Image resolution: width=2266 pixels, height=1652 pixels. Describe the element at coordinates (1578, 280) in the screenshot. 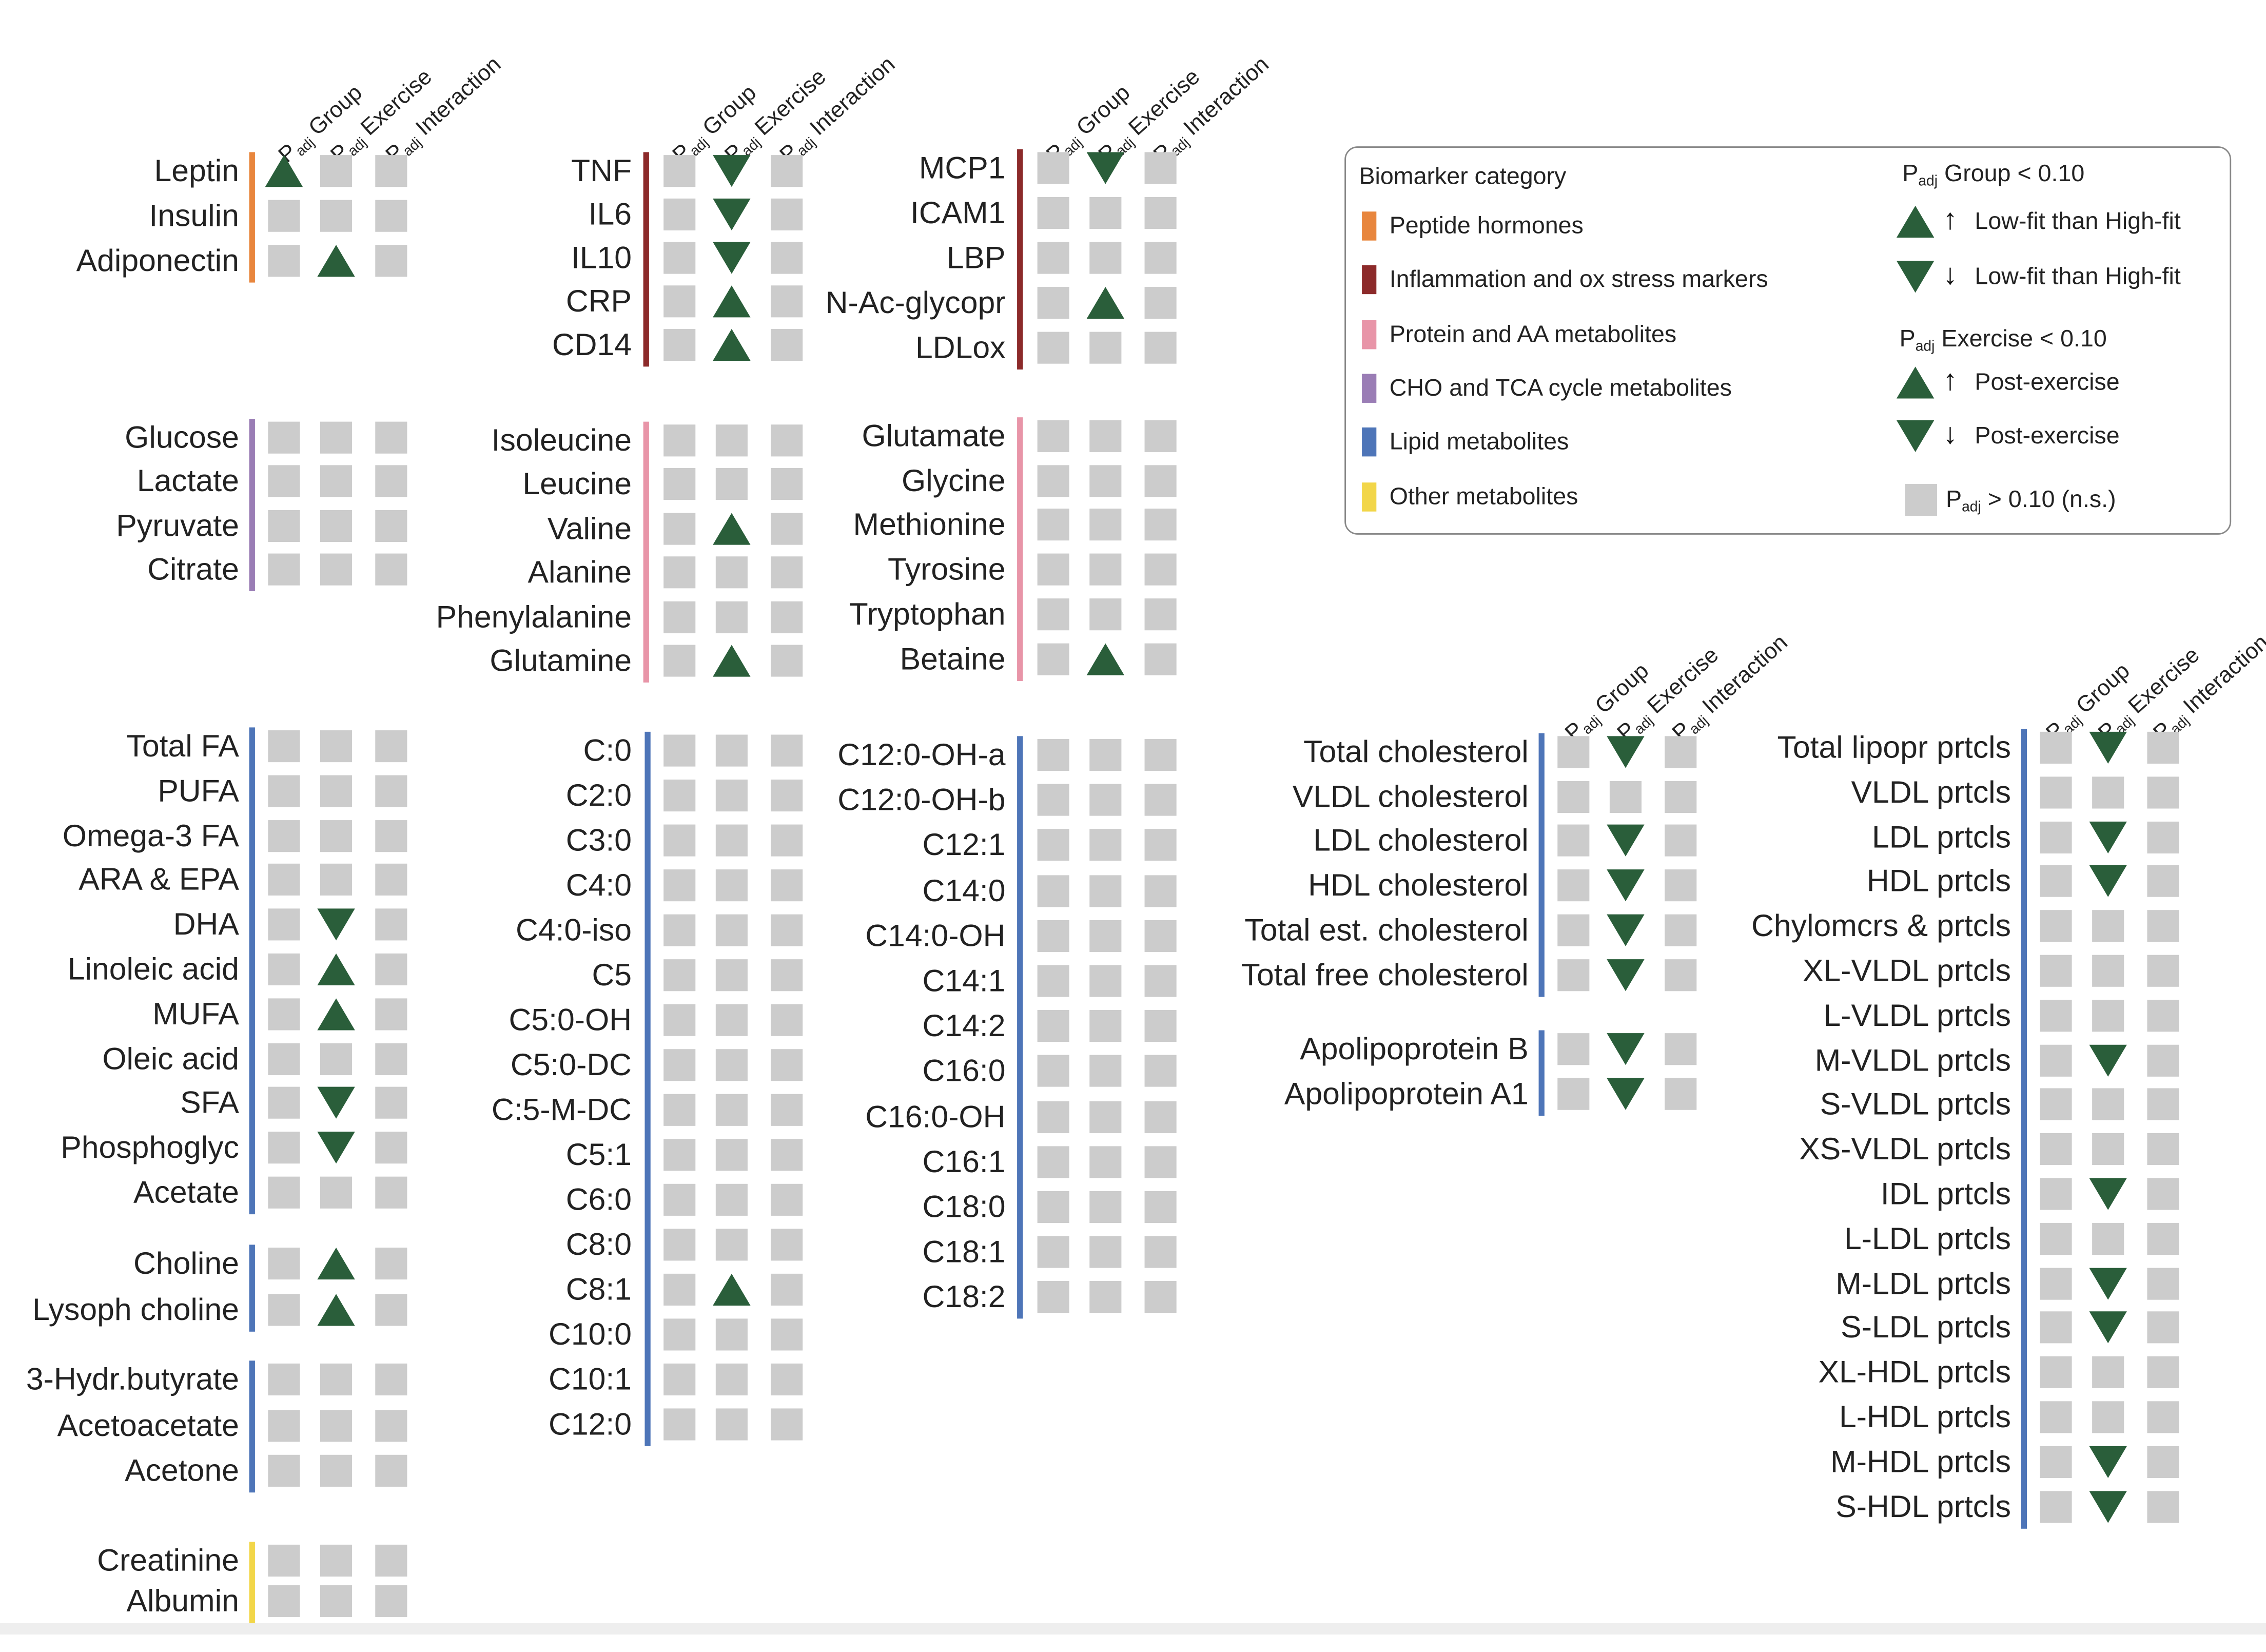

I see `legend-category-label: Inflammation and ox stress markers` at that location.